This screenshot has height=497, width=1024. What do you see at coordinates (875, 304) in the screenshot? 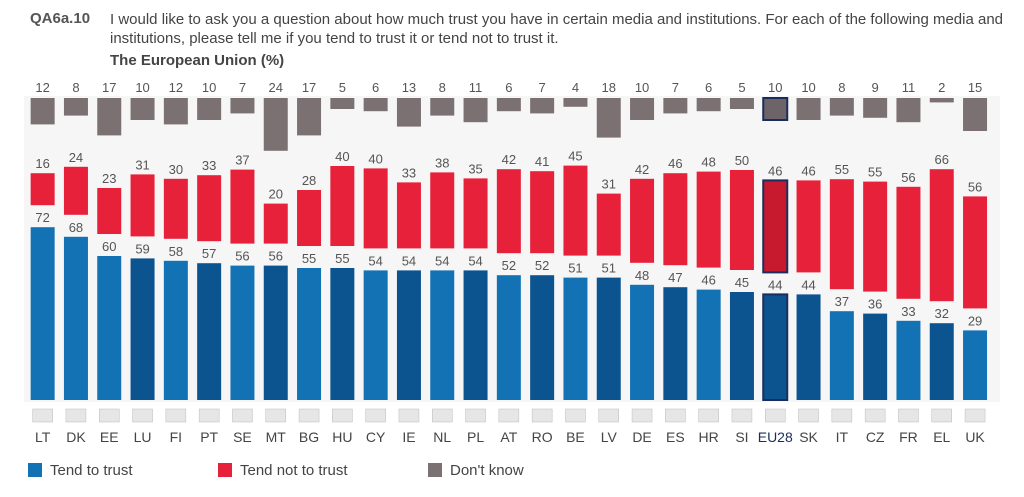
I see `label-trust-cz: 36` at bounding box center [875, 304].